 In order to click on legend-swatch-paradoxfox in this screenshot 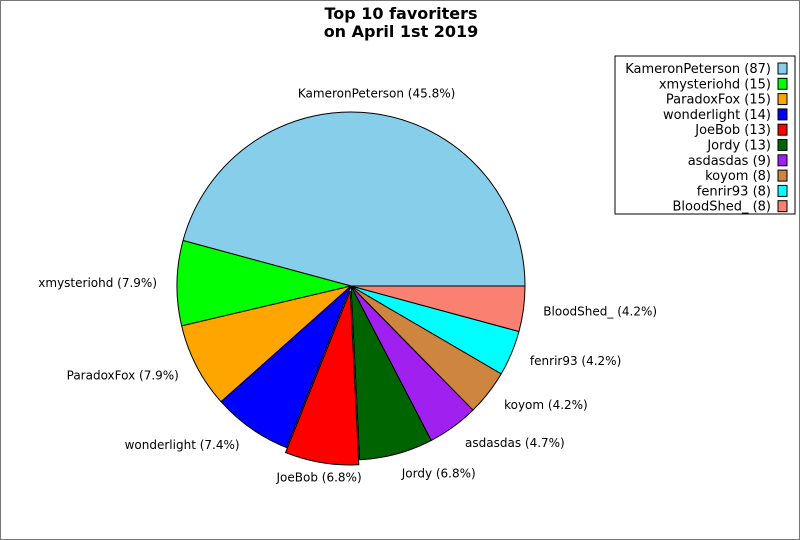, I will do `click(782, 99)`.